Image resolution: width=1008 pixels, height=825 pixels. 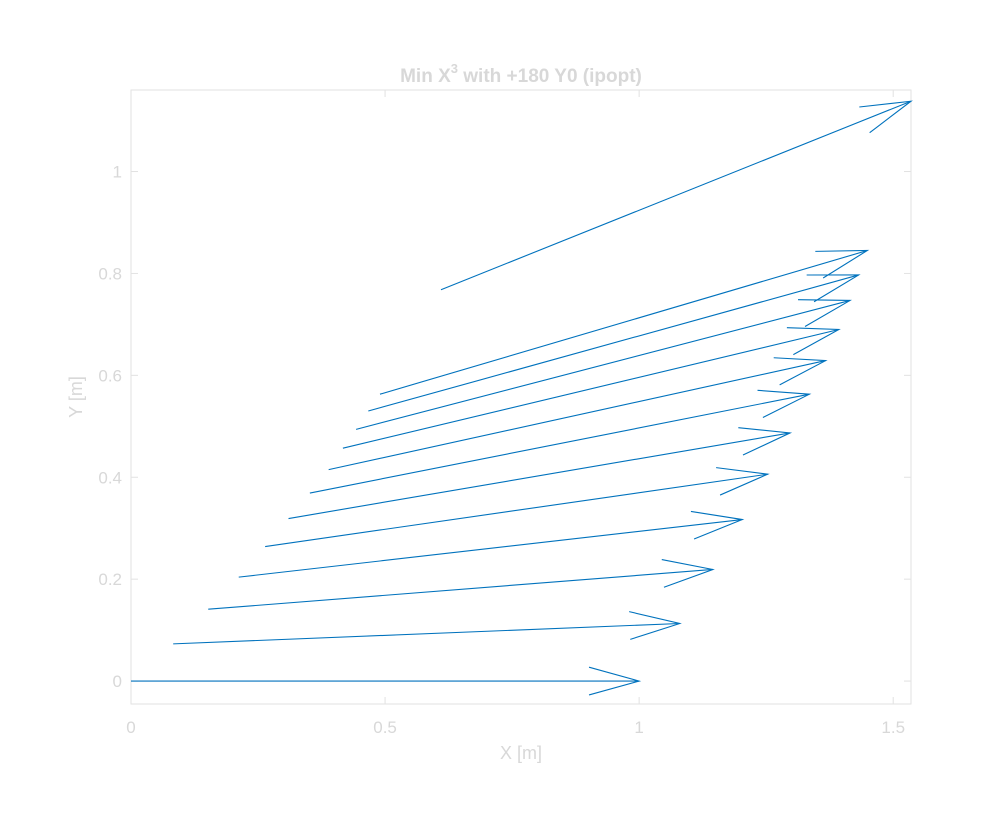 What do you see at coordinates (117, 681) in the screenshot?
I see `y-tick-label: 0` at bounding box center [117, 681].